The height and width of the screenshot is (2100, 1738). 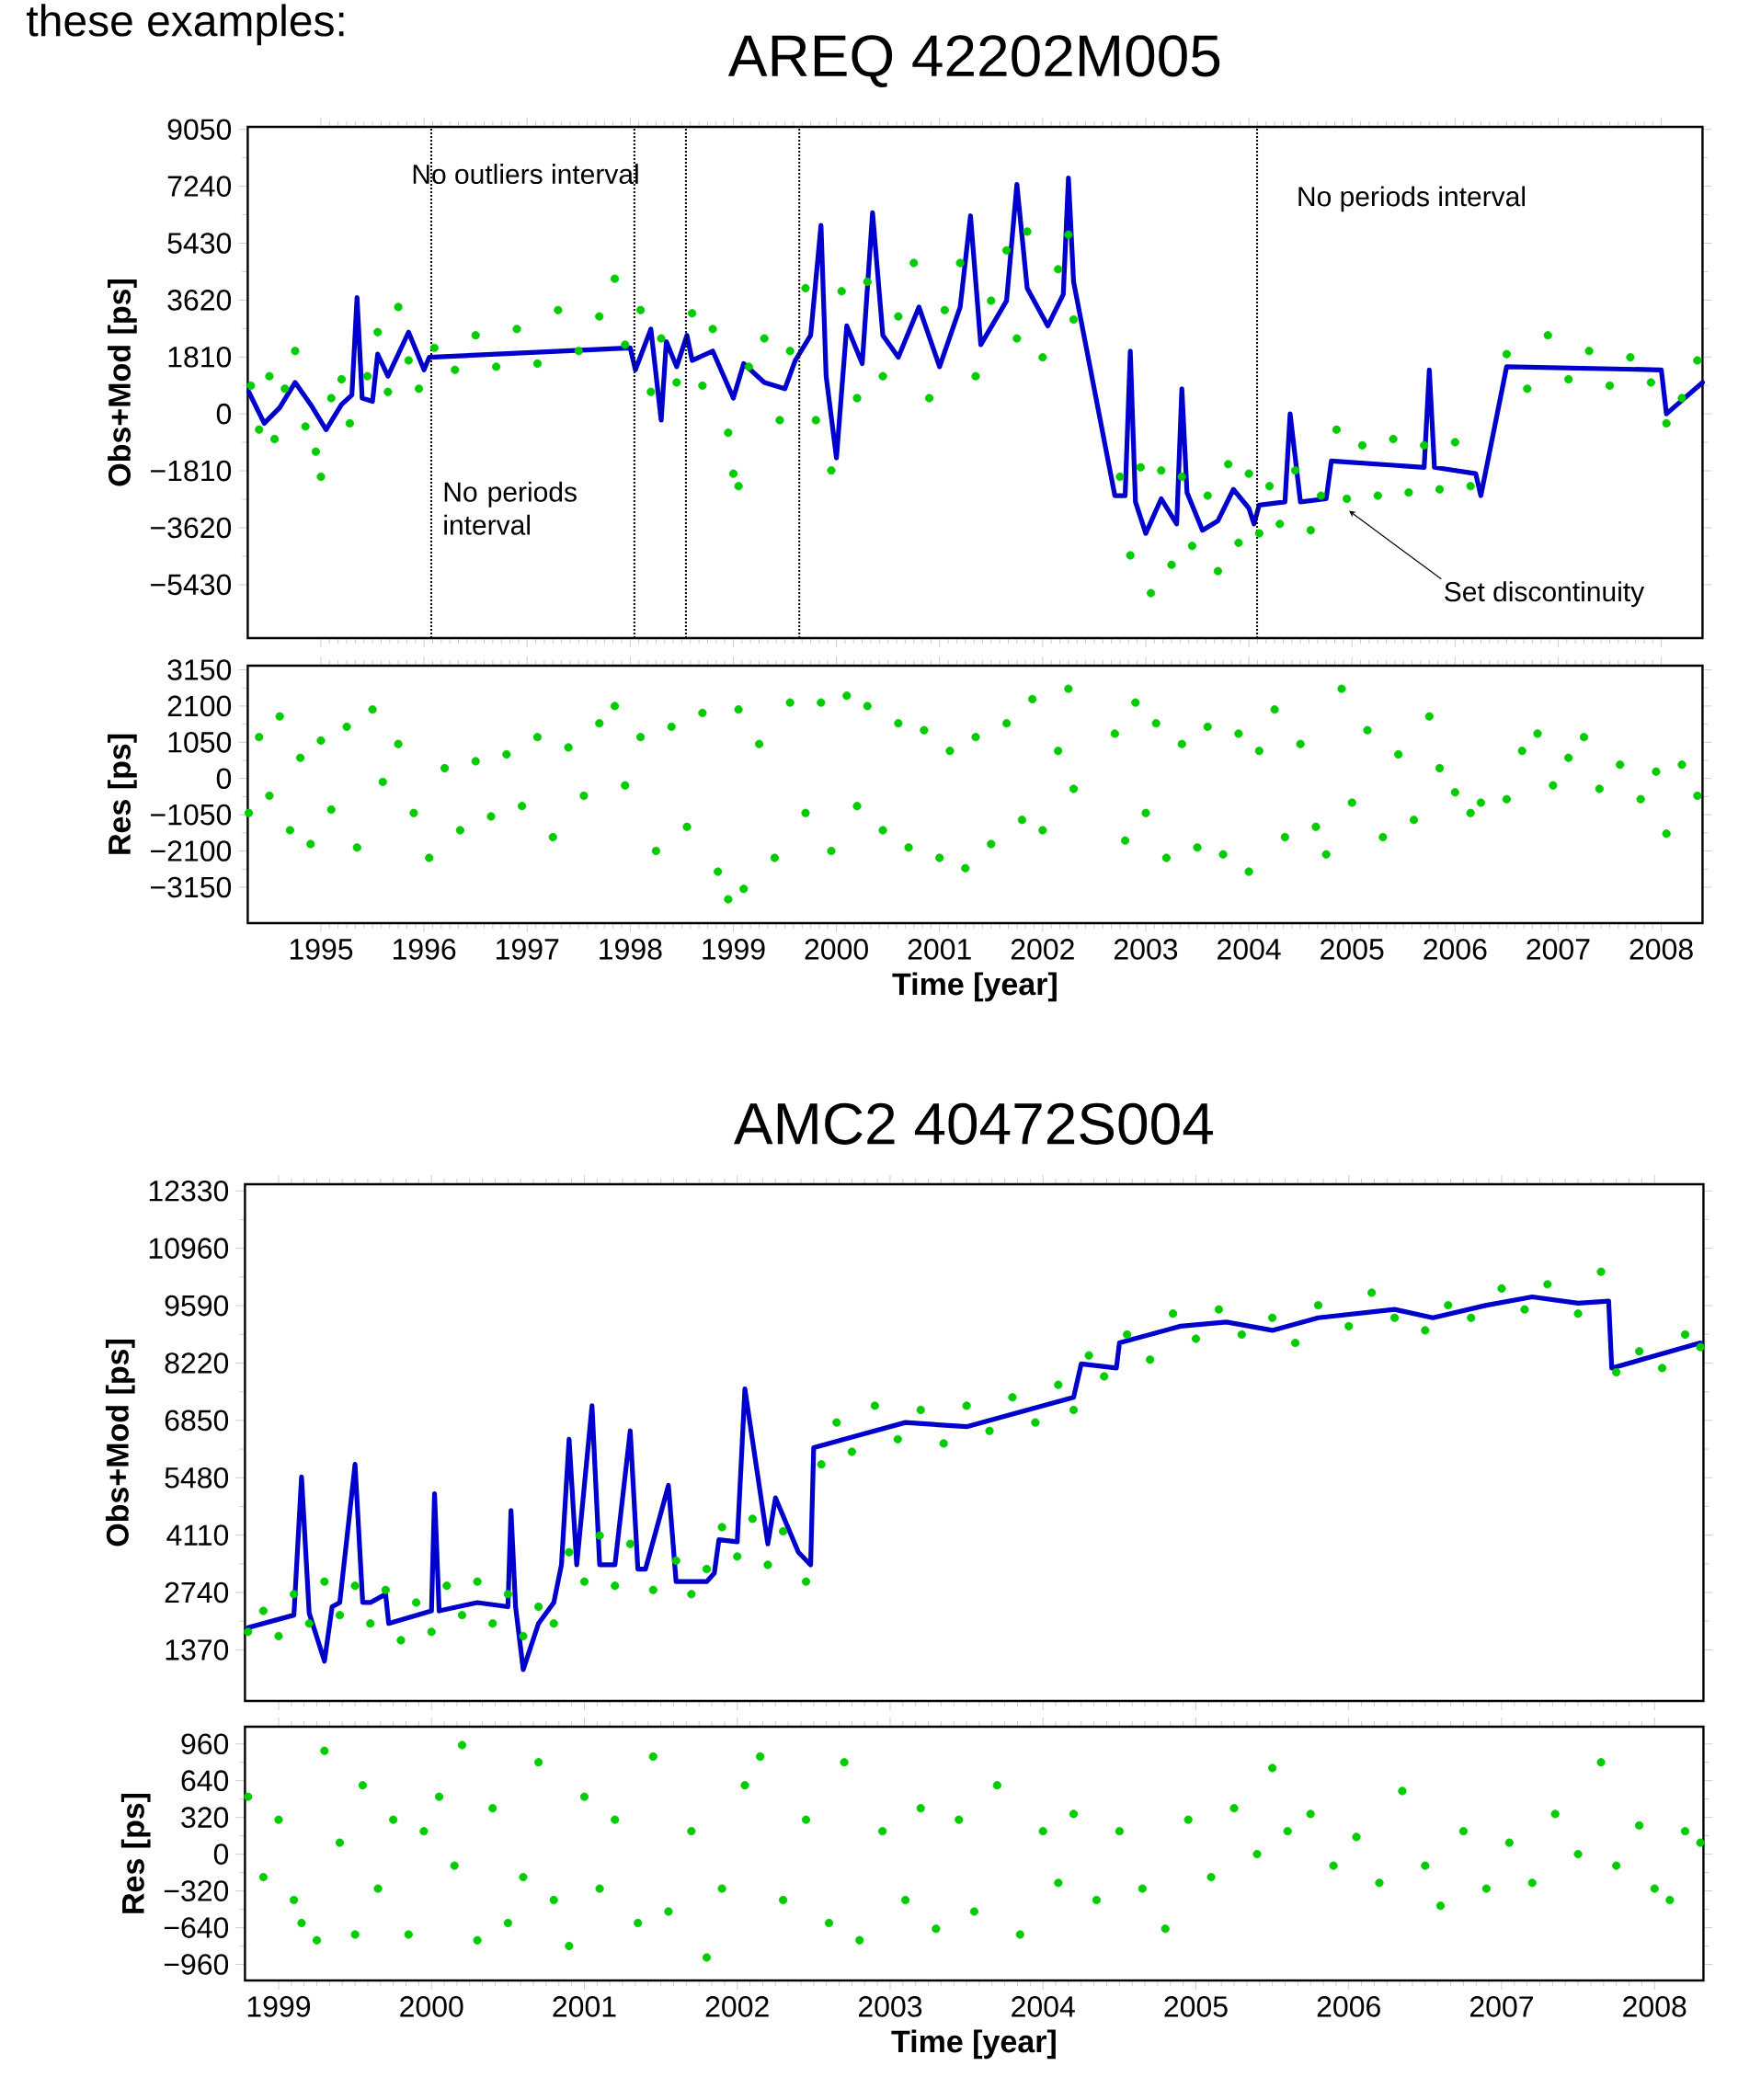 What do you see at coordinates (192, 471) in the screenshot?
I see `y-tick-label: −1810` at bounding box center [192, 471].